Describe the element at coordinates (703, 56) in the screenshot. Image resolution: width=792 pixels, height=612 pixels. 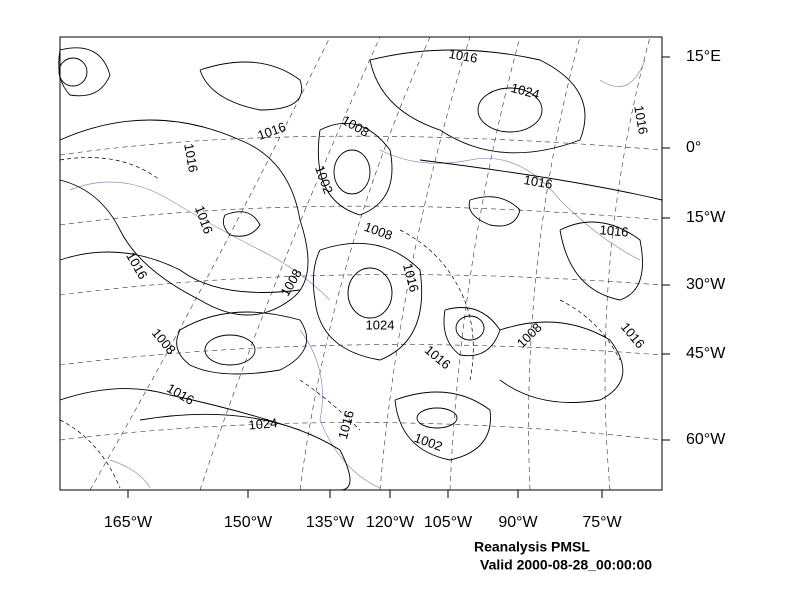
I see `lat-label: 15°E` at that location.